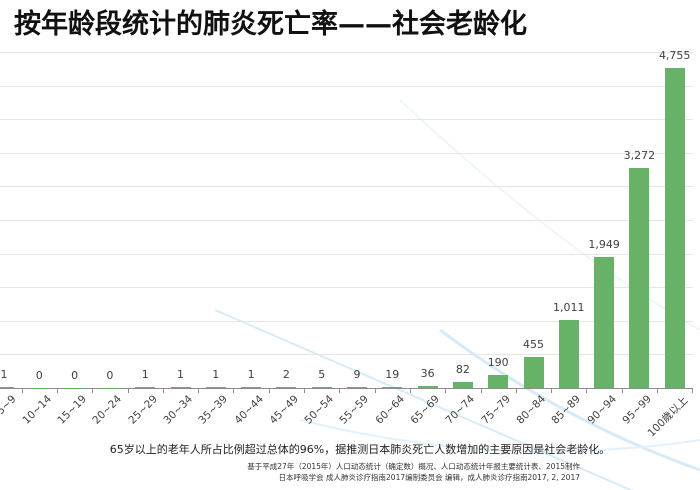 The image size is (700, 490). What do you see at coordinates (392, 374) in the screenshot?
I see `value-label: 19` at bounding box center [392, 374].